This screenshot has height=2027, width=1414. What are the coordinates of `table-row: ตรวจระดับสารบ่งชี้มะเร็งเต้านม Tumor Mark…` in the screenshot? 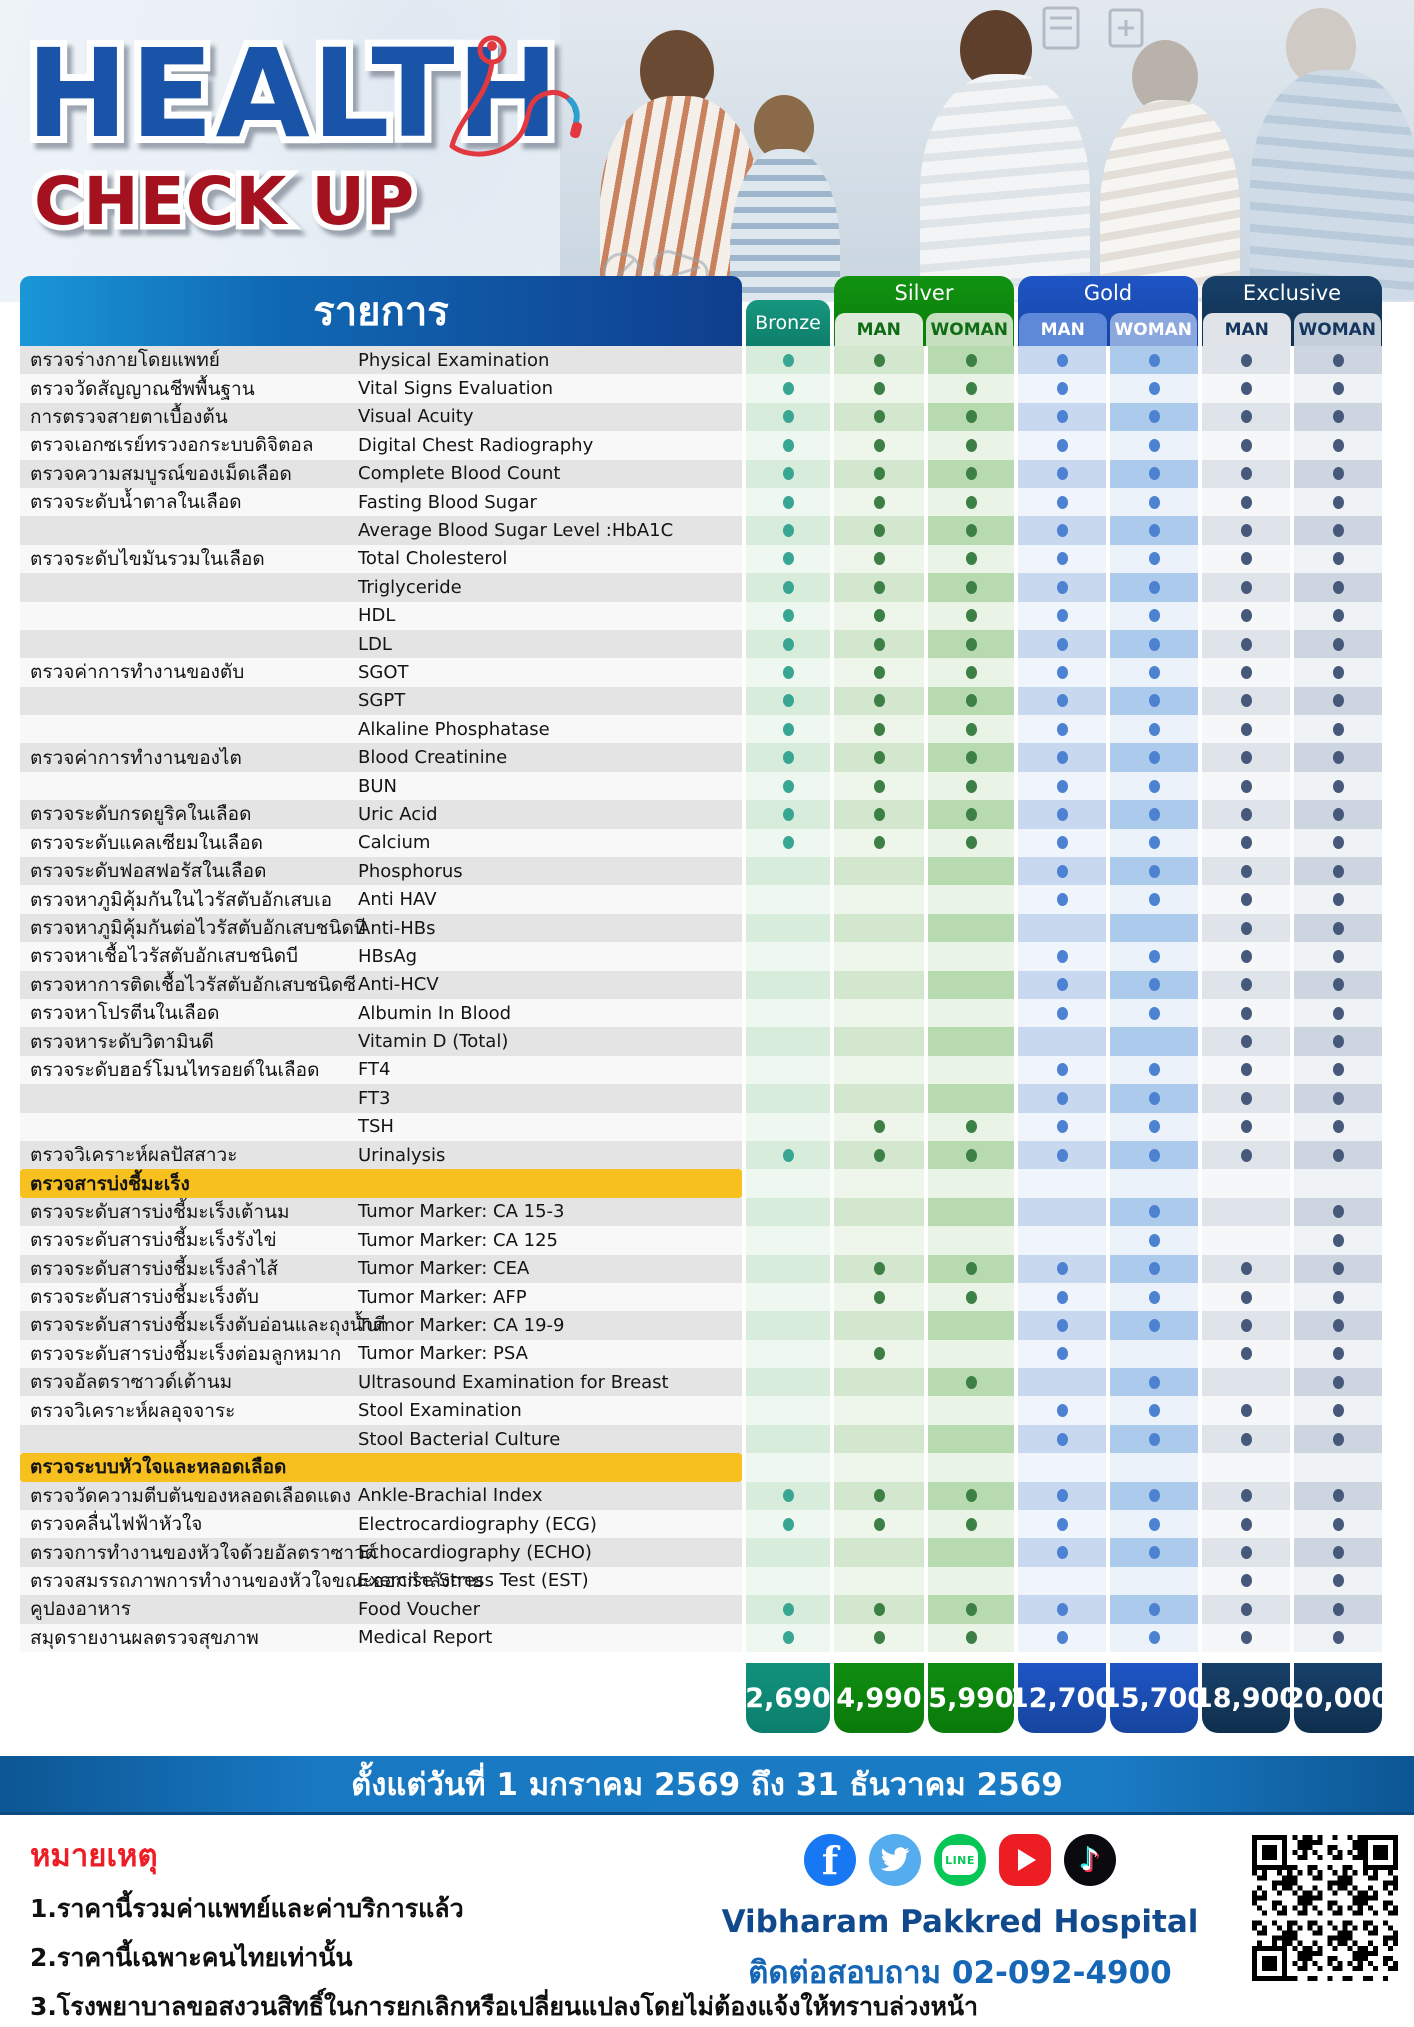 It's located at (701, 1212).